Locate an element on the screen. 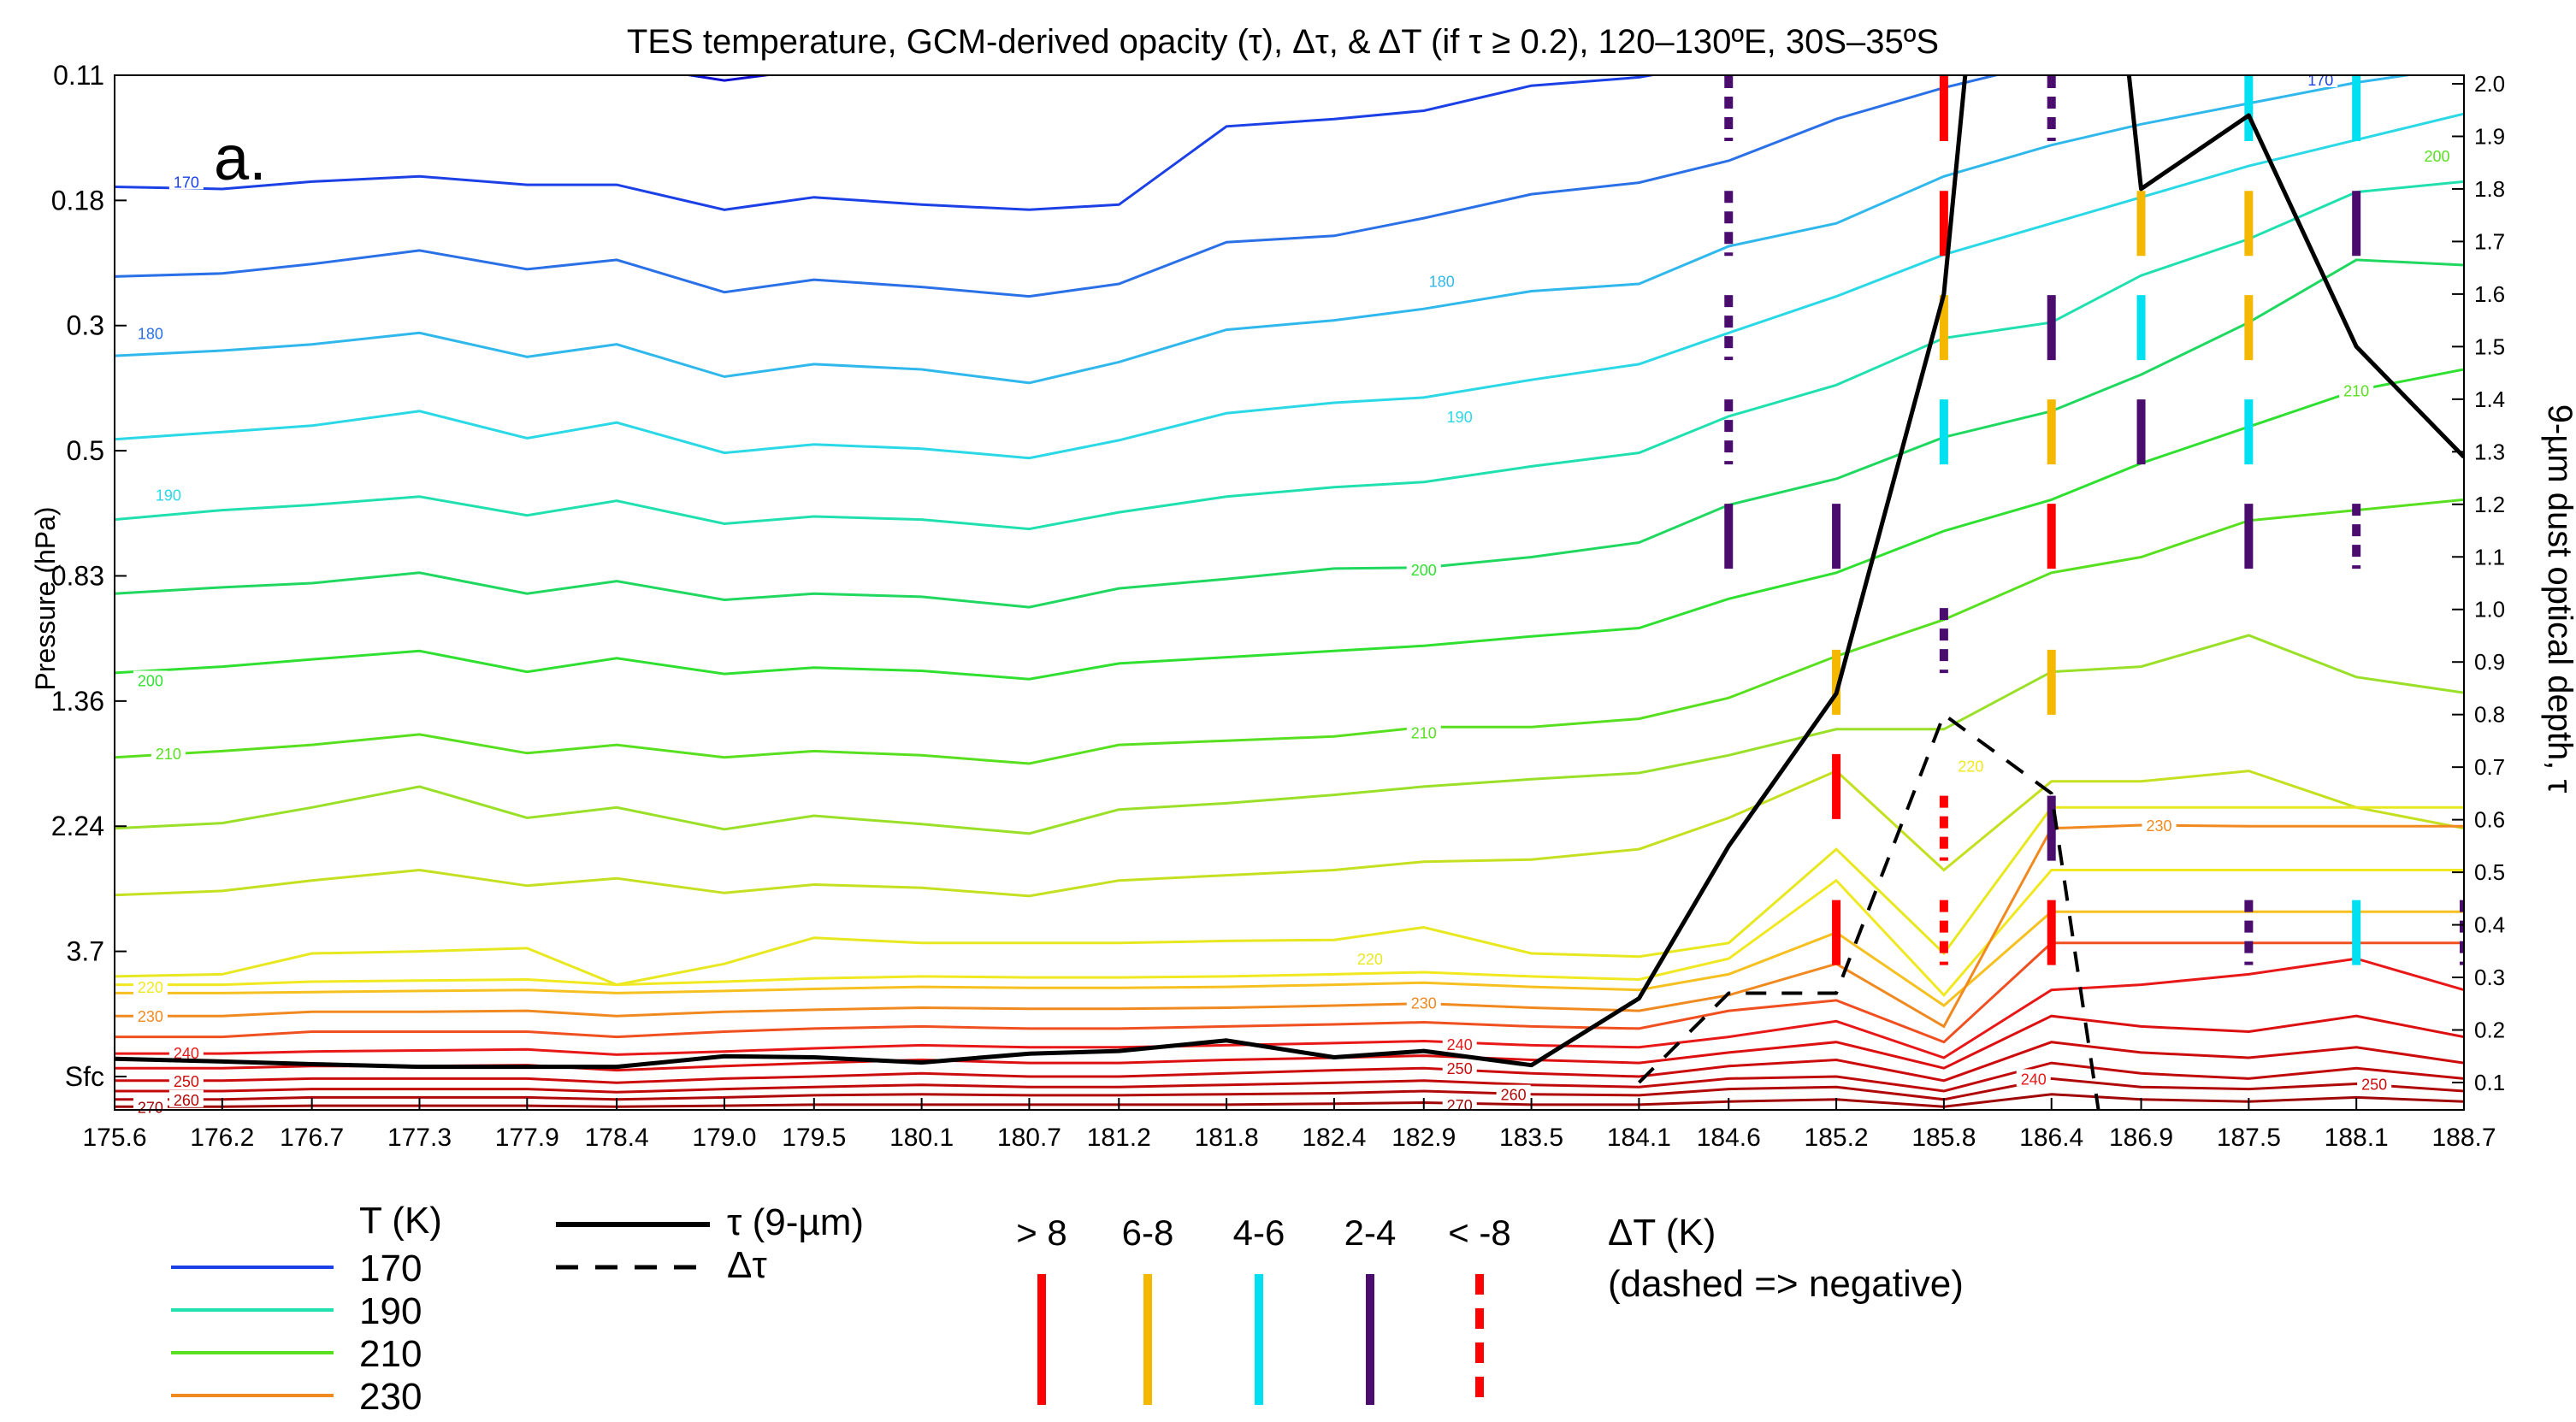 The height and width of the screenshot is (1422, 2576). x-tick-label: 184.6 is located at coordinates (1729, 1138).